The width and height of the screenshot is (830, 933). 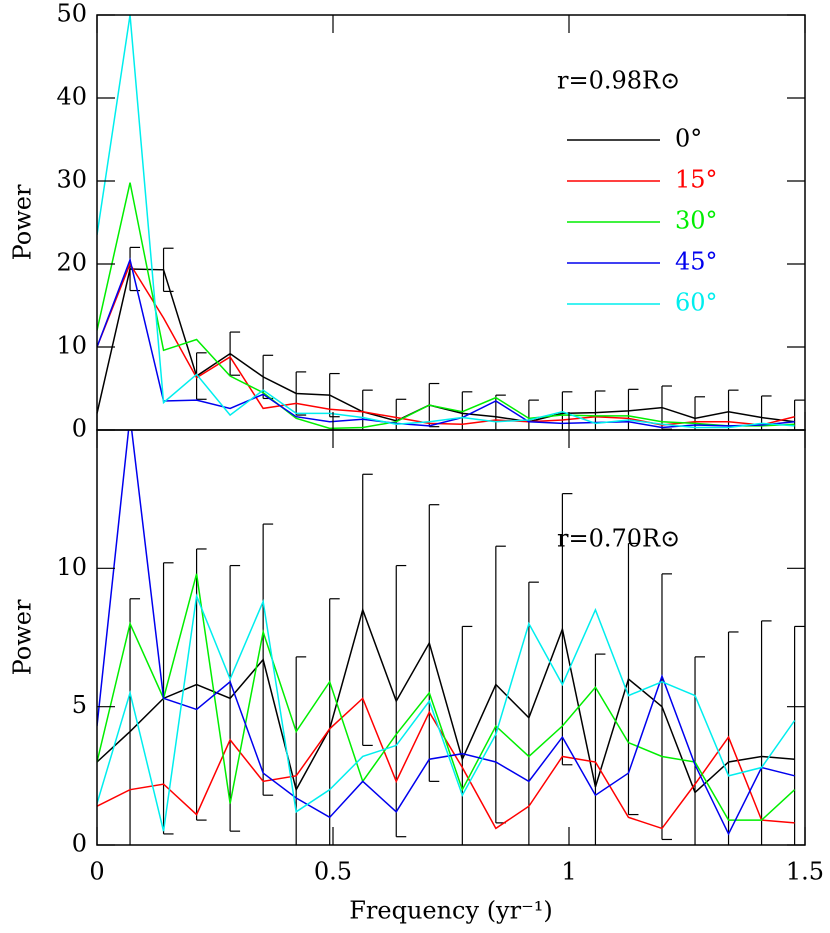 What do you see at coordinates (618, 539) in the screenshot?
I see `annotation: r=0.70R⊙` at bounding box center [618, 539].